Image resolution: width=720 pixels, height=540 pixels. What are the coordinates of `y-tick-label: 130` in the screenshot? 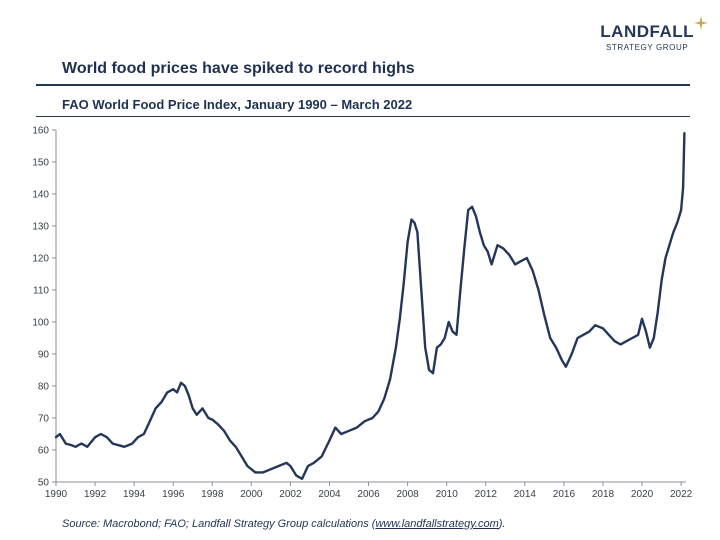 It's located at (40, 227).